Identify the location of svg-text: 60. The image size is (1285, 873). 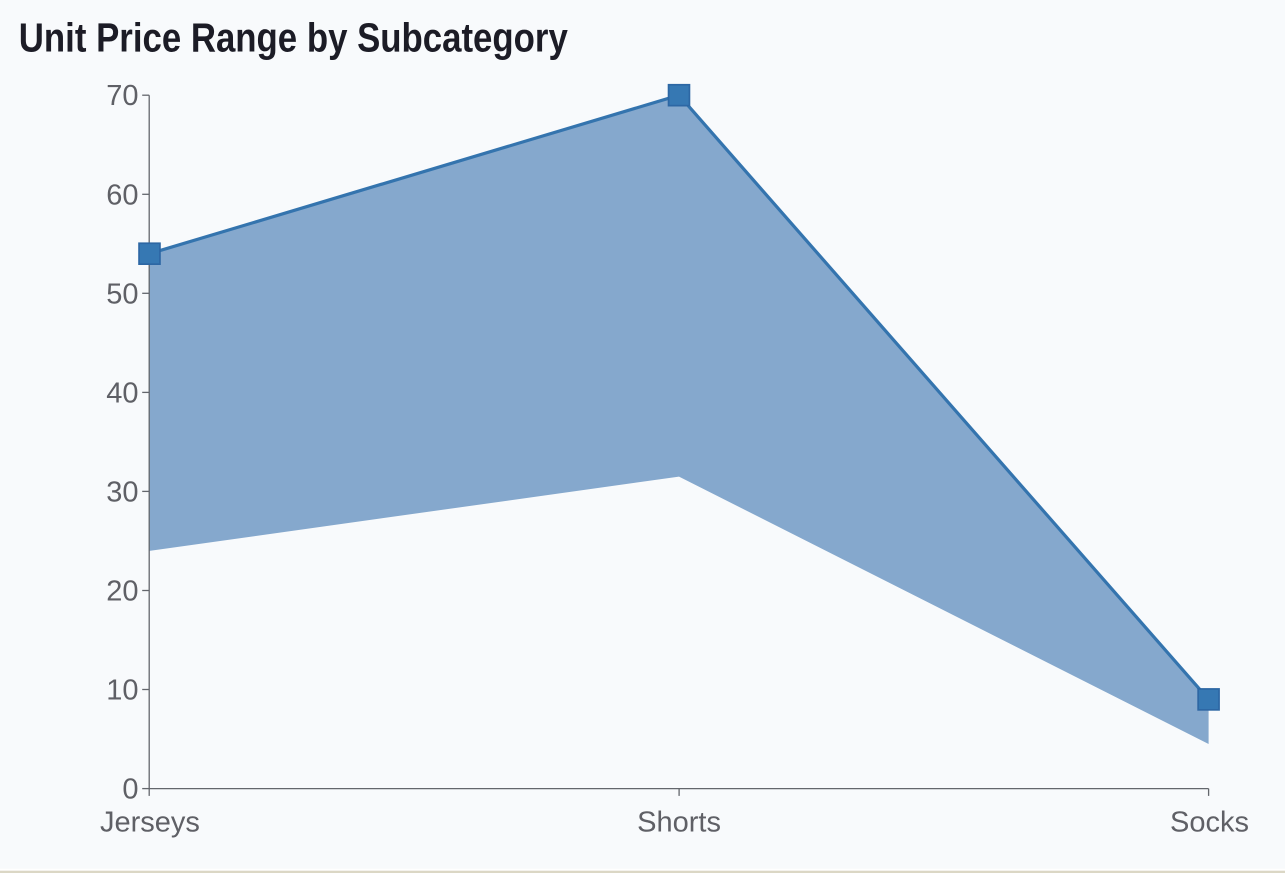
(122, 195).